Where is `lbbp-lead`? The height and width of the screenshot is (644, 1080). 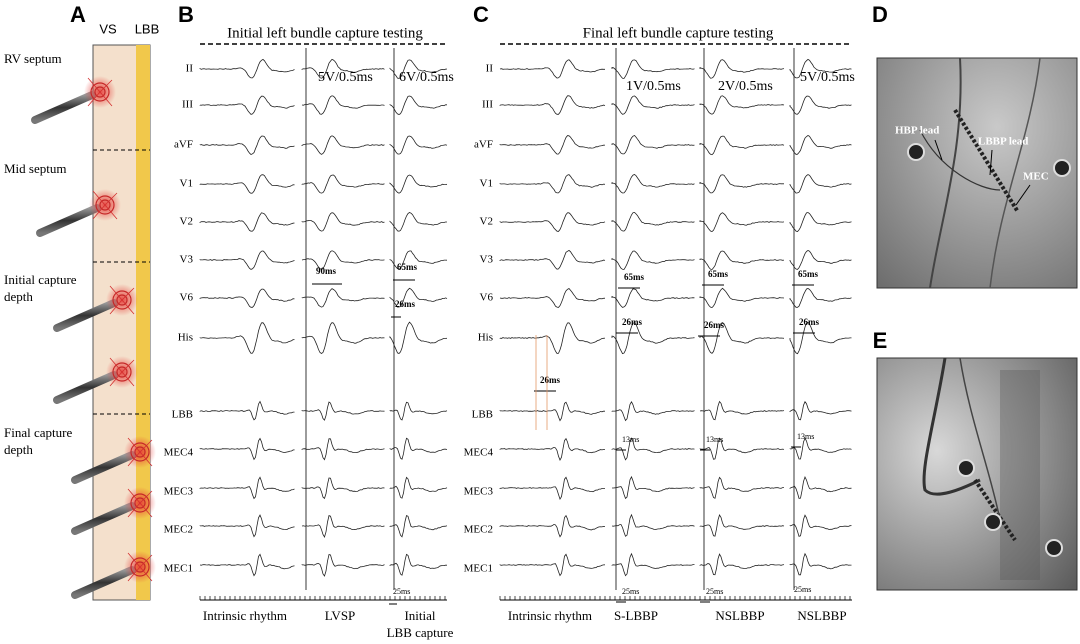
lbbp-lead is located at coordinates (995, 510).